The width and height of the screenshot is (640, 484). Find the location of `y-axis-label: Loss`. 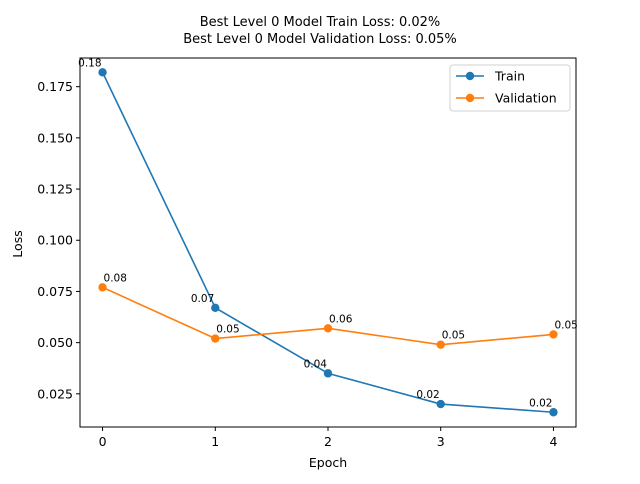

y-axis-label: Loss is located at coordinates (17, 243).